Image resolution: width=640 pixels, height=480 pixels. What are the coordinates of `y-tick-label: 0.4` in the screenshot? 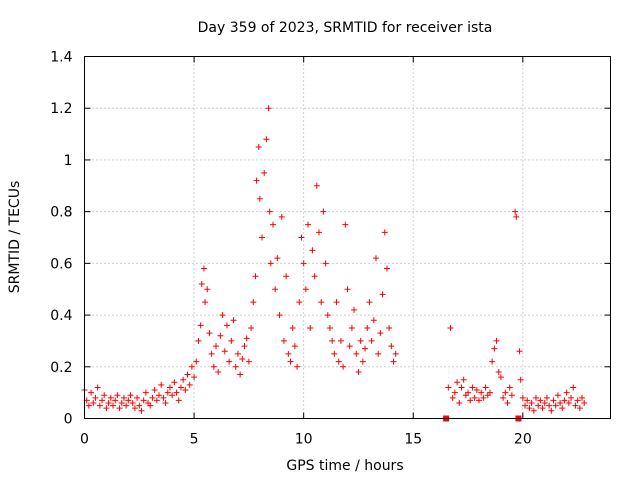 It's located at (61, 316).